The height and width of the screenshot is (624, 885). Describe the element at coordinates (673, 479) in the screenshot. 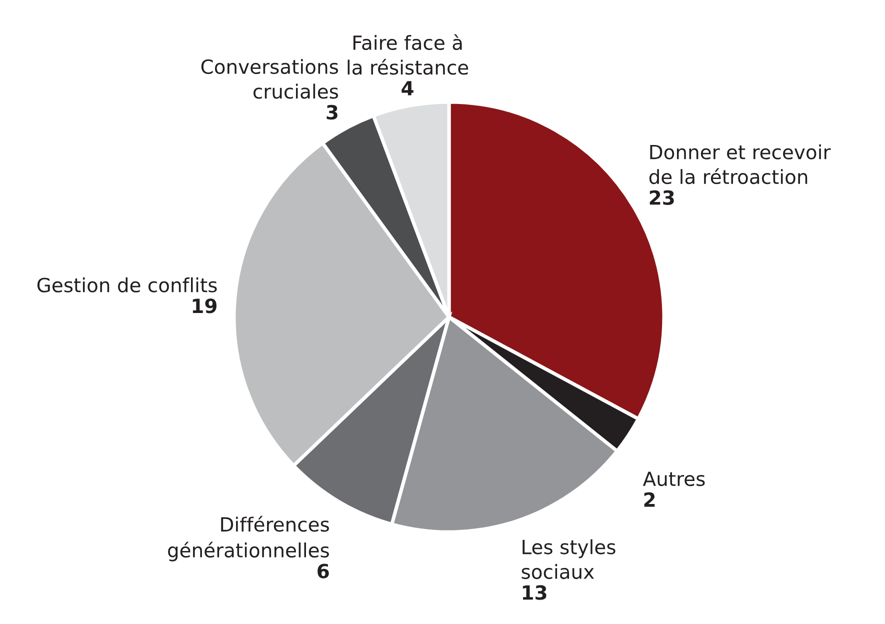

I see `slice-label: Autres` at that location.